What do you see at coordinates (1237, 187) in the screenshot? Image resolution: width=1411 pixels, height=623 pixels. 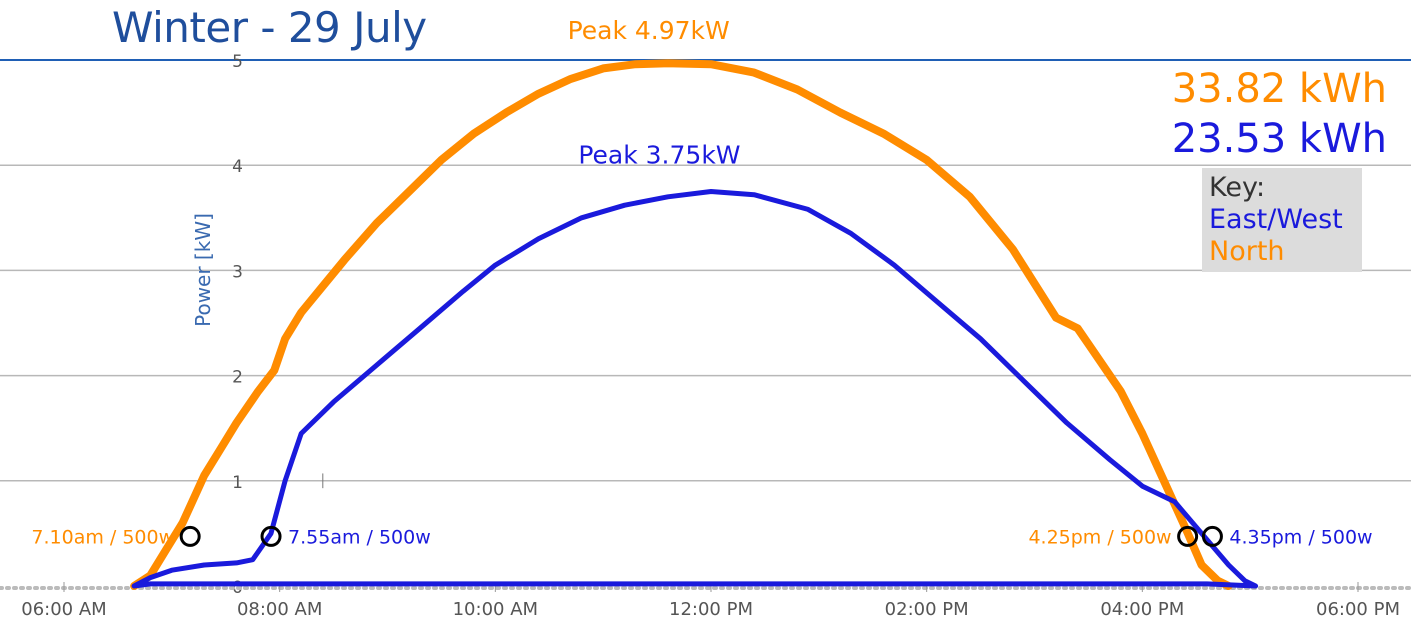 I see `legend-heading: Key:` at bounding box center [1237, 187].